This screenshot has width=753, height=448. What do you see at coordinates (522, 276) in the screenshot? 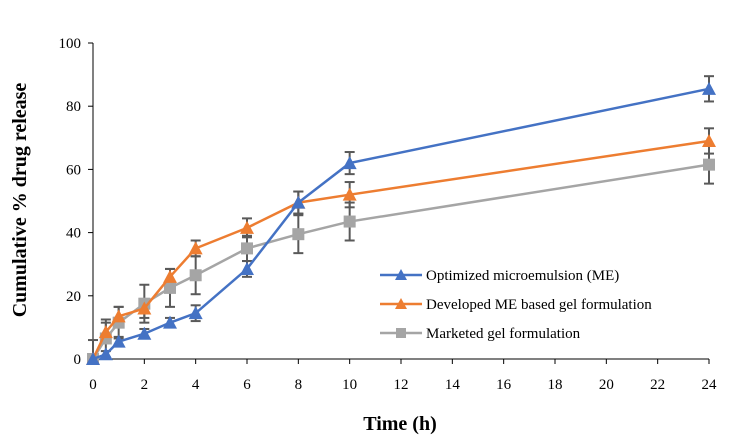
I see `legend-label: Optimized microemulsion (ME)` at bounding box center [522, 276].